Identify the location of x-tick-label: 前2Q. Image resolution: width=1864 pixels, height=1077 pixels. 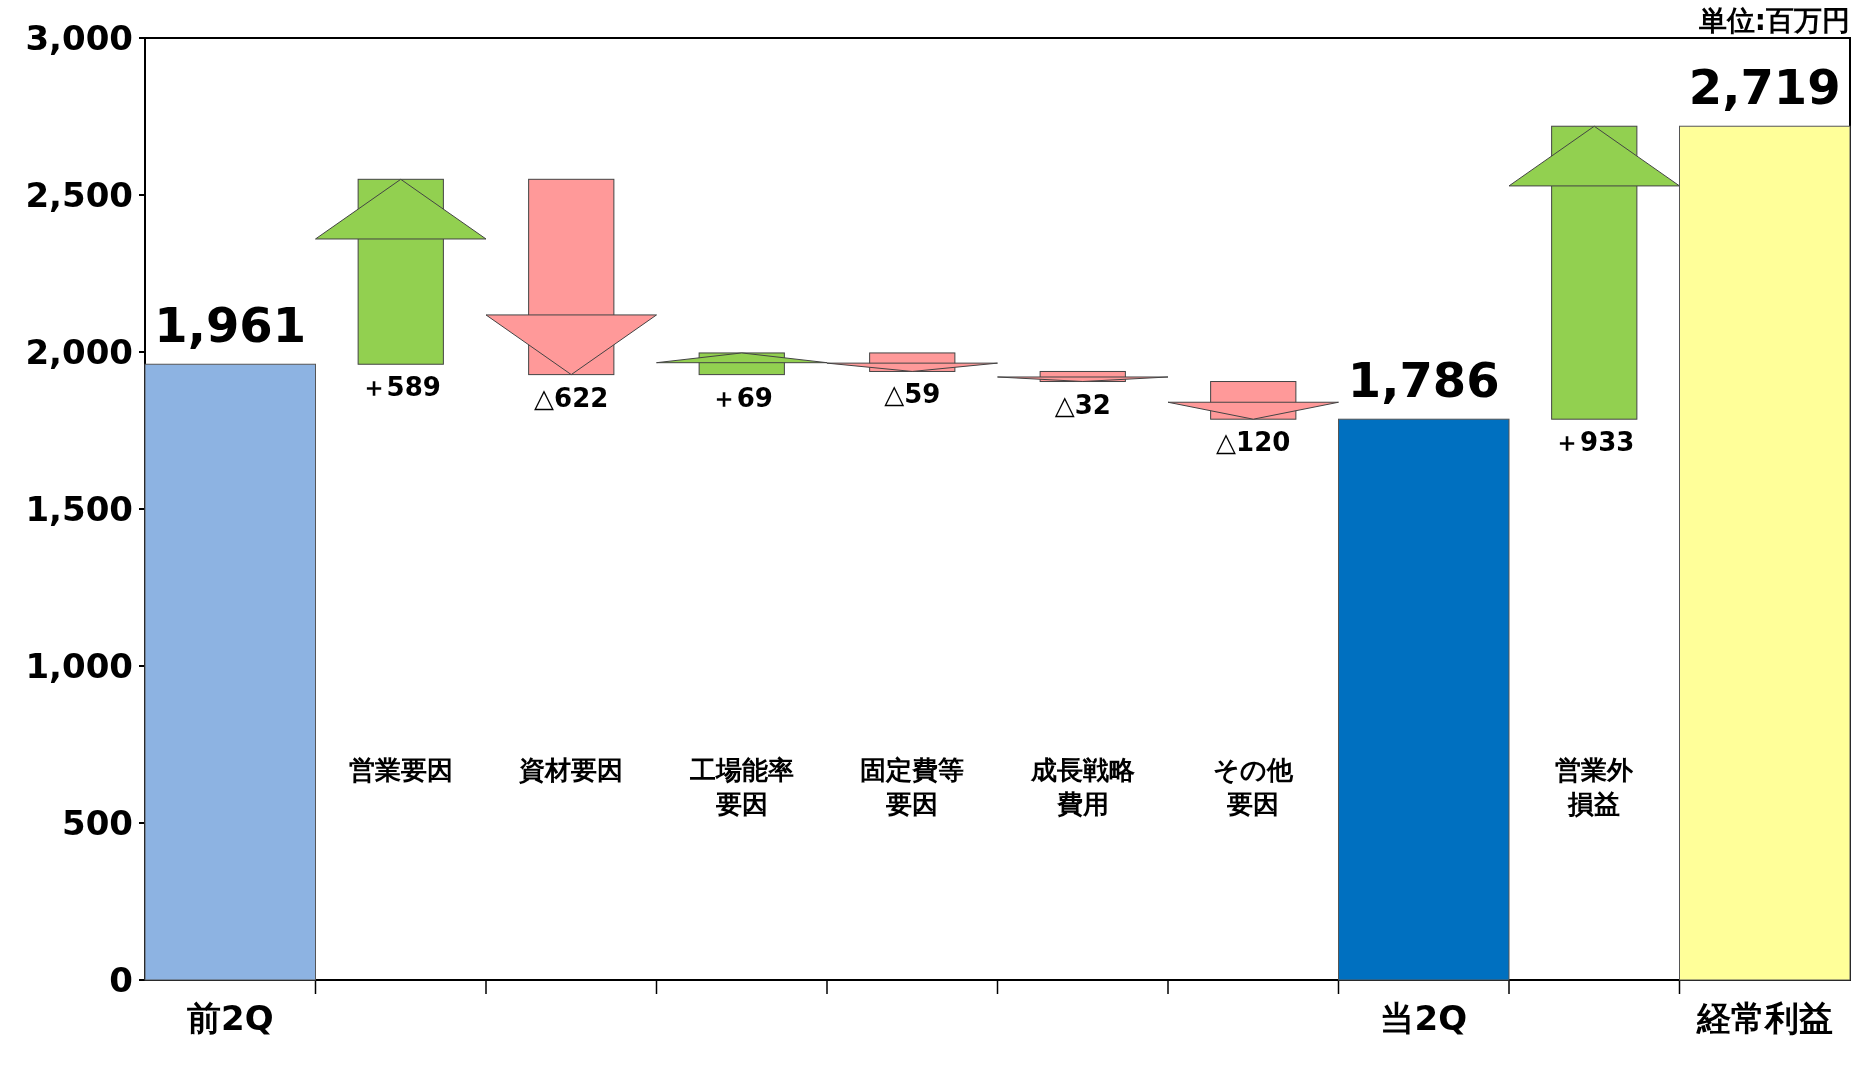
(230, 1018).